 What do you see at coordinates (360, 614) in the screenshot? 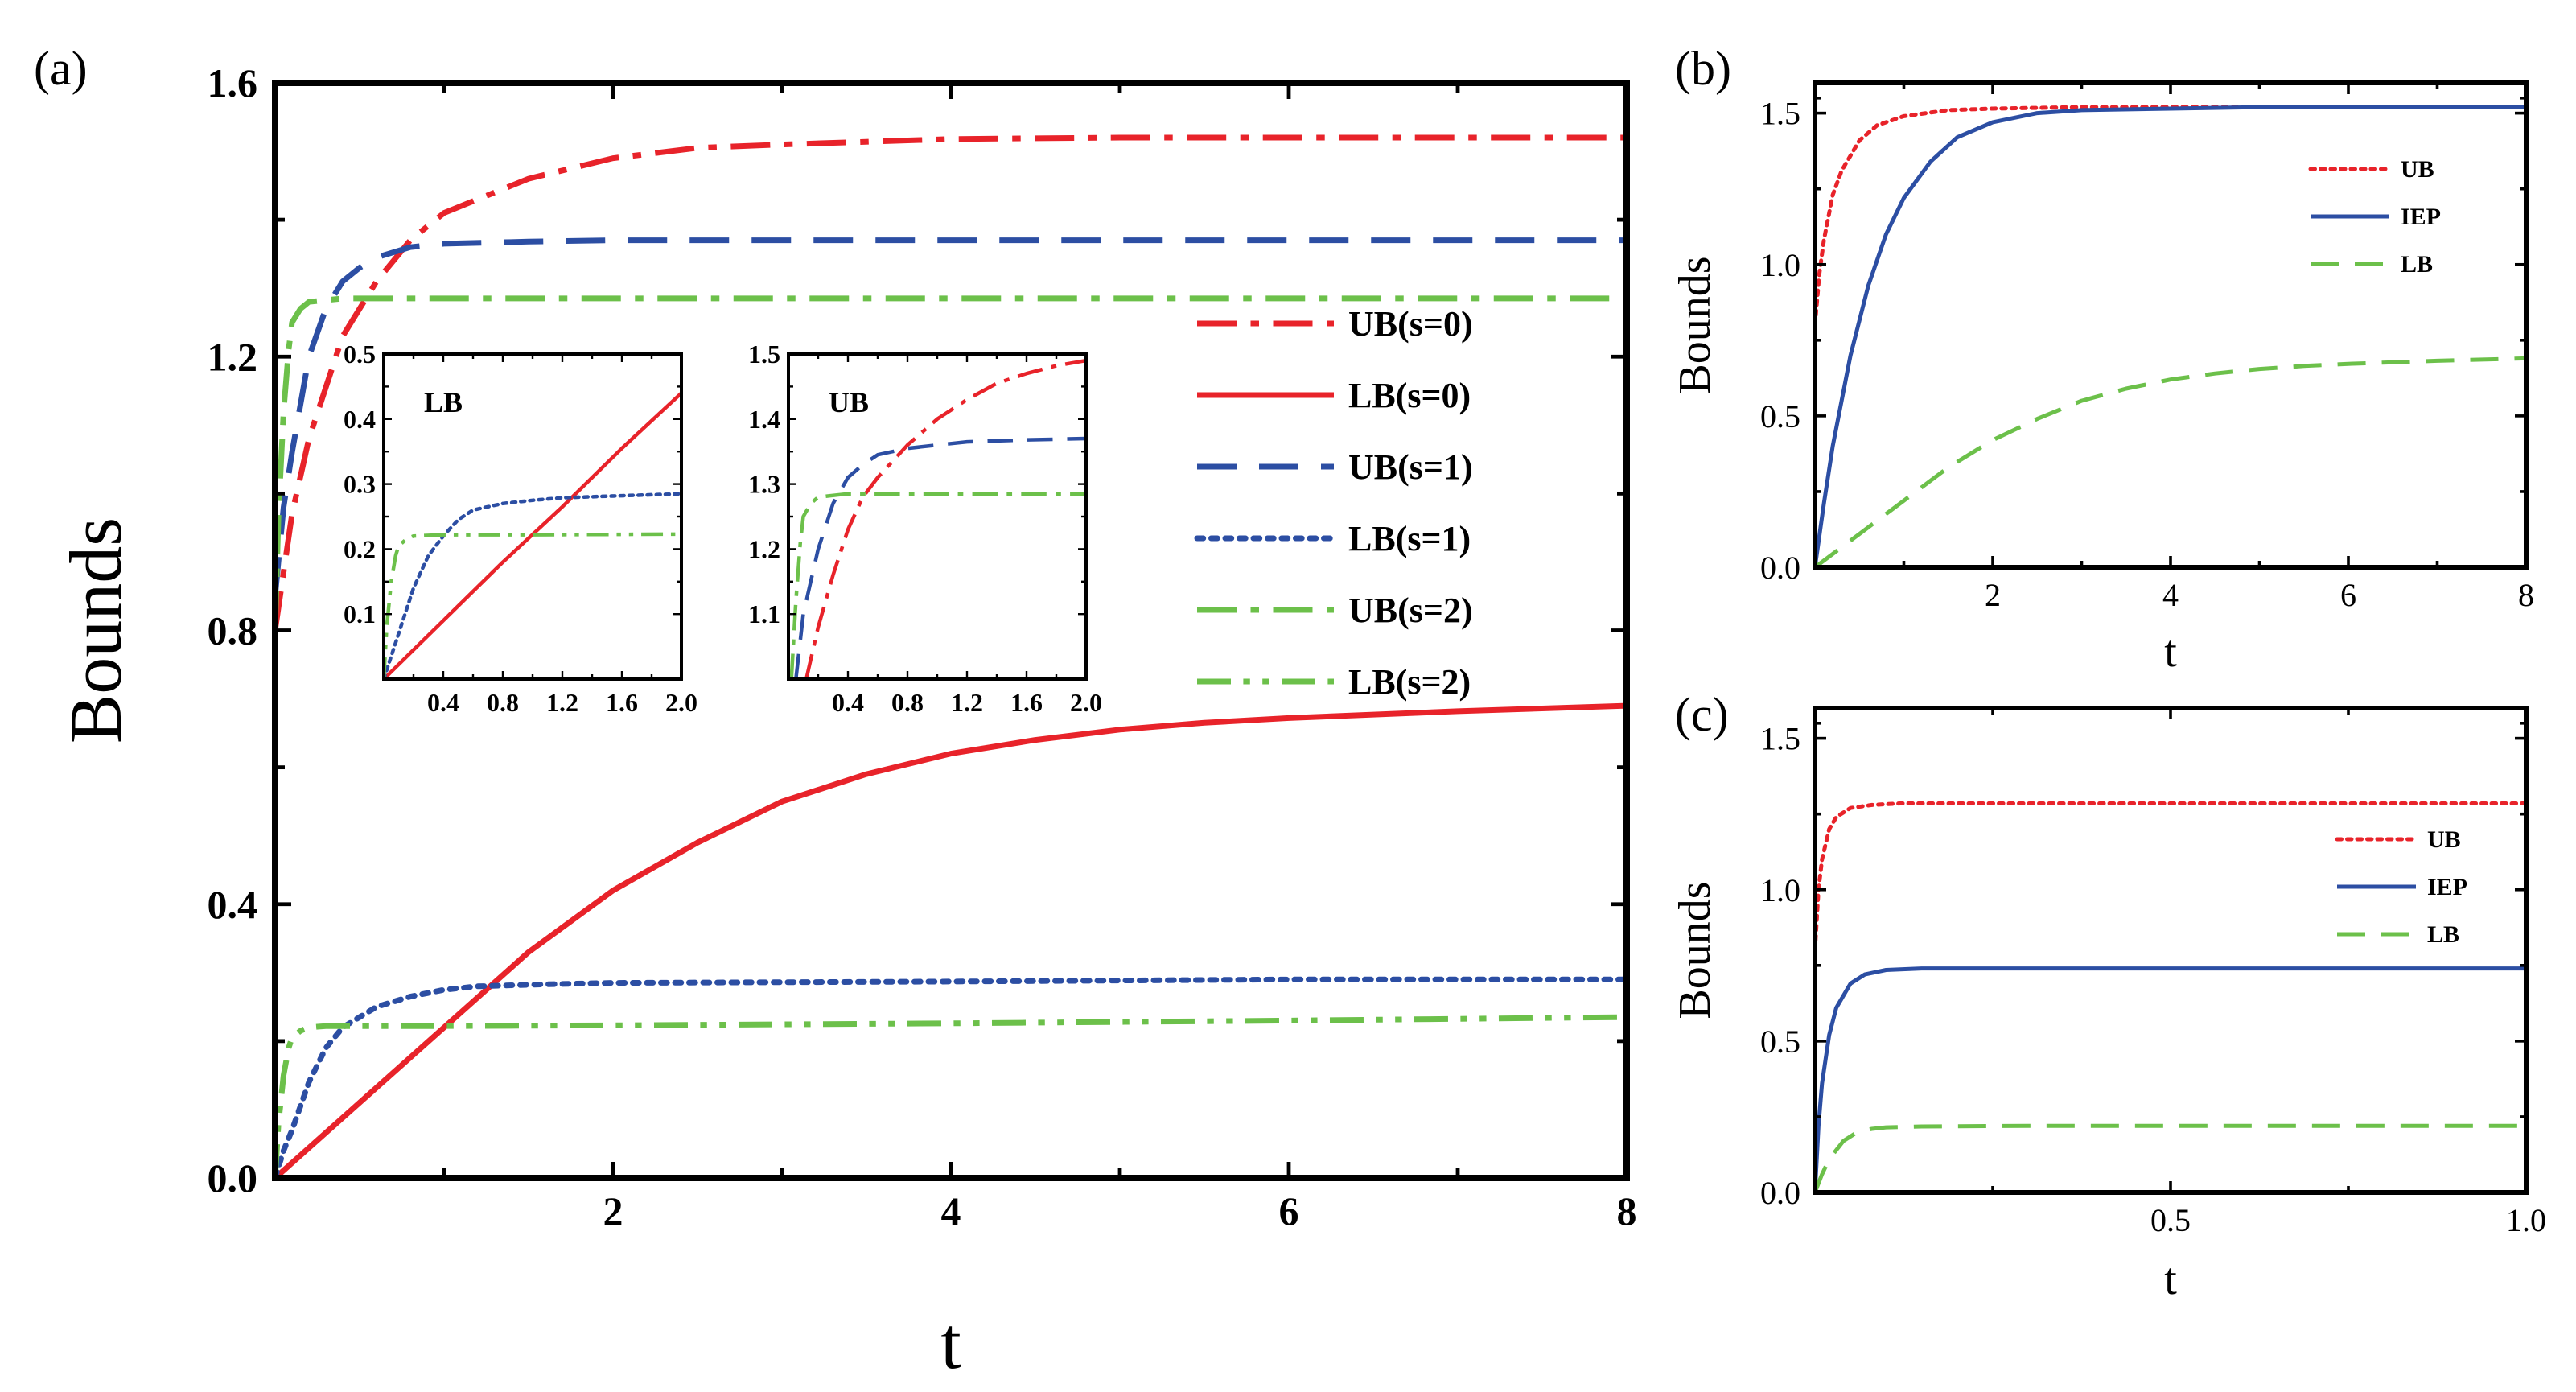
I see `inset-lb-ytick-label: 0.1` at bounding box center [360, 614].